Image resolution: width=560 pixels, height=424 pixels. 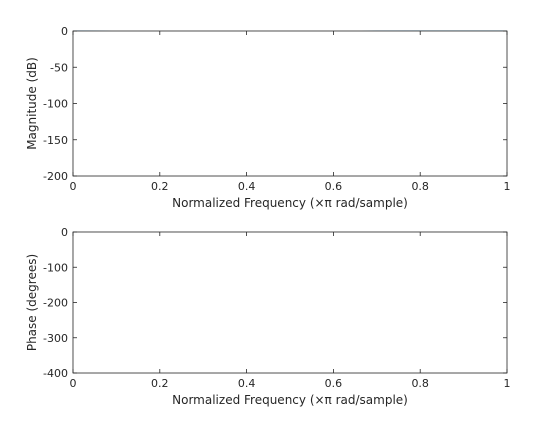 What do you see at coordinates (32, 302) in the screenshot?
I see `phase-y-axis-label: Phase (degrees)` at bounding box center [32, 302].